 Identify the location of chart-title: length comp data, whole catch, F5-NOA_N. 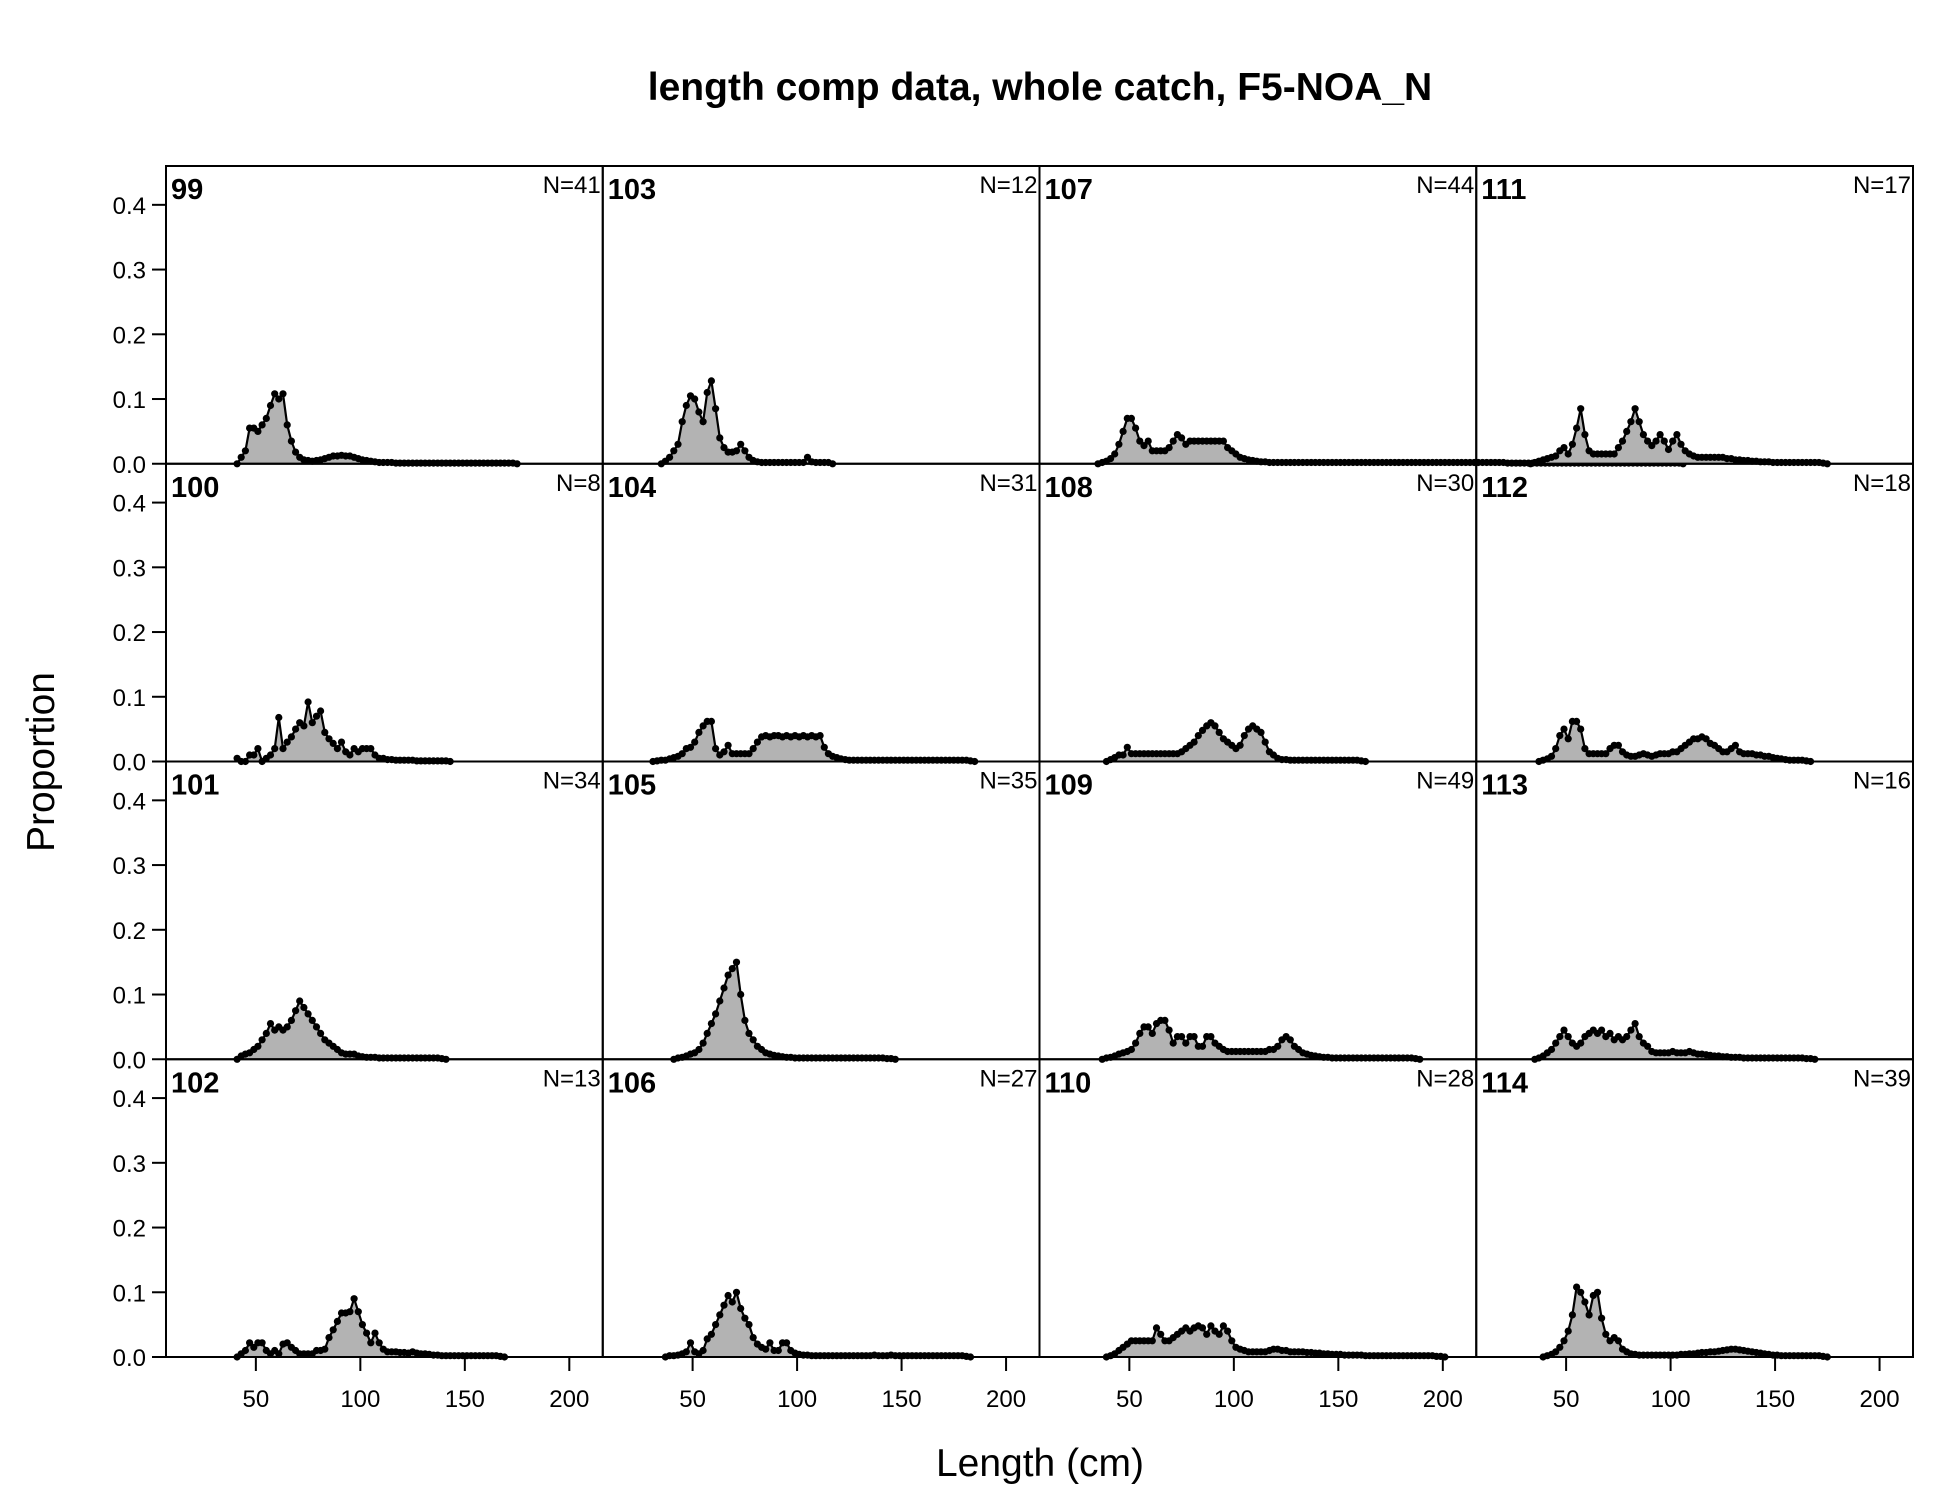
(1040, 87).